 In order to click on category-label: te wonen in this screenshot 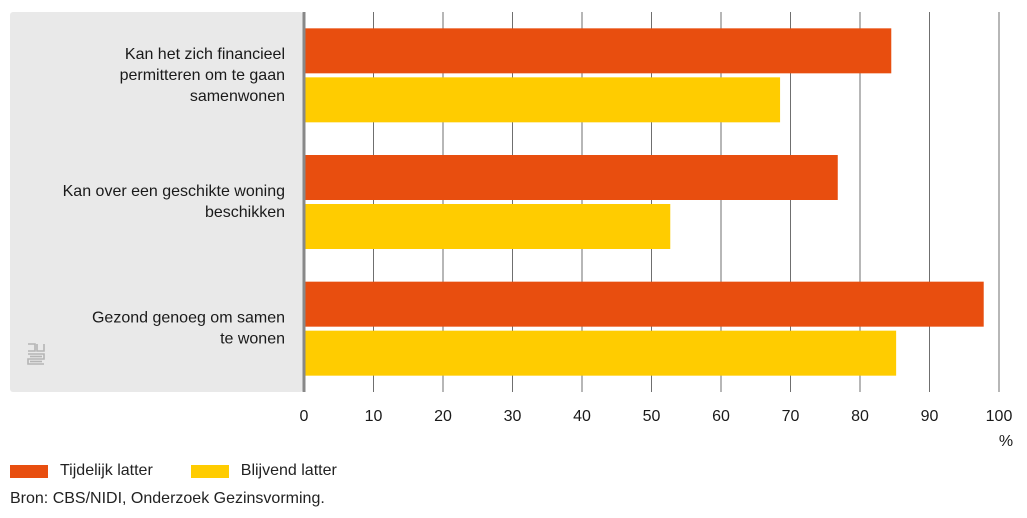, I will do `click(252, 339)`.